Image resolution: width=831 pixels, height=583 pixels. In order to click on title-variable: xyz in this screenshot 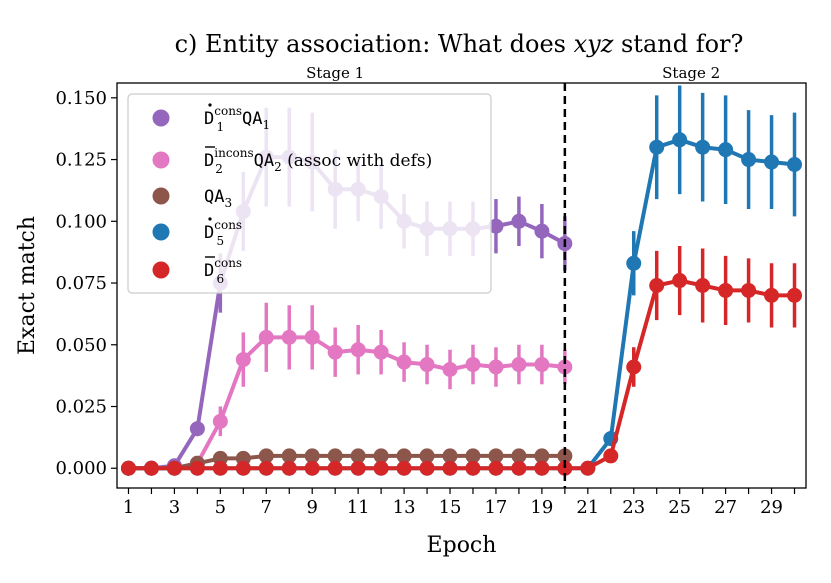, I will do `click(594, 44)`.